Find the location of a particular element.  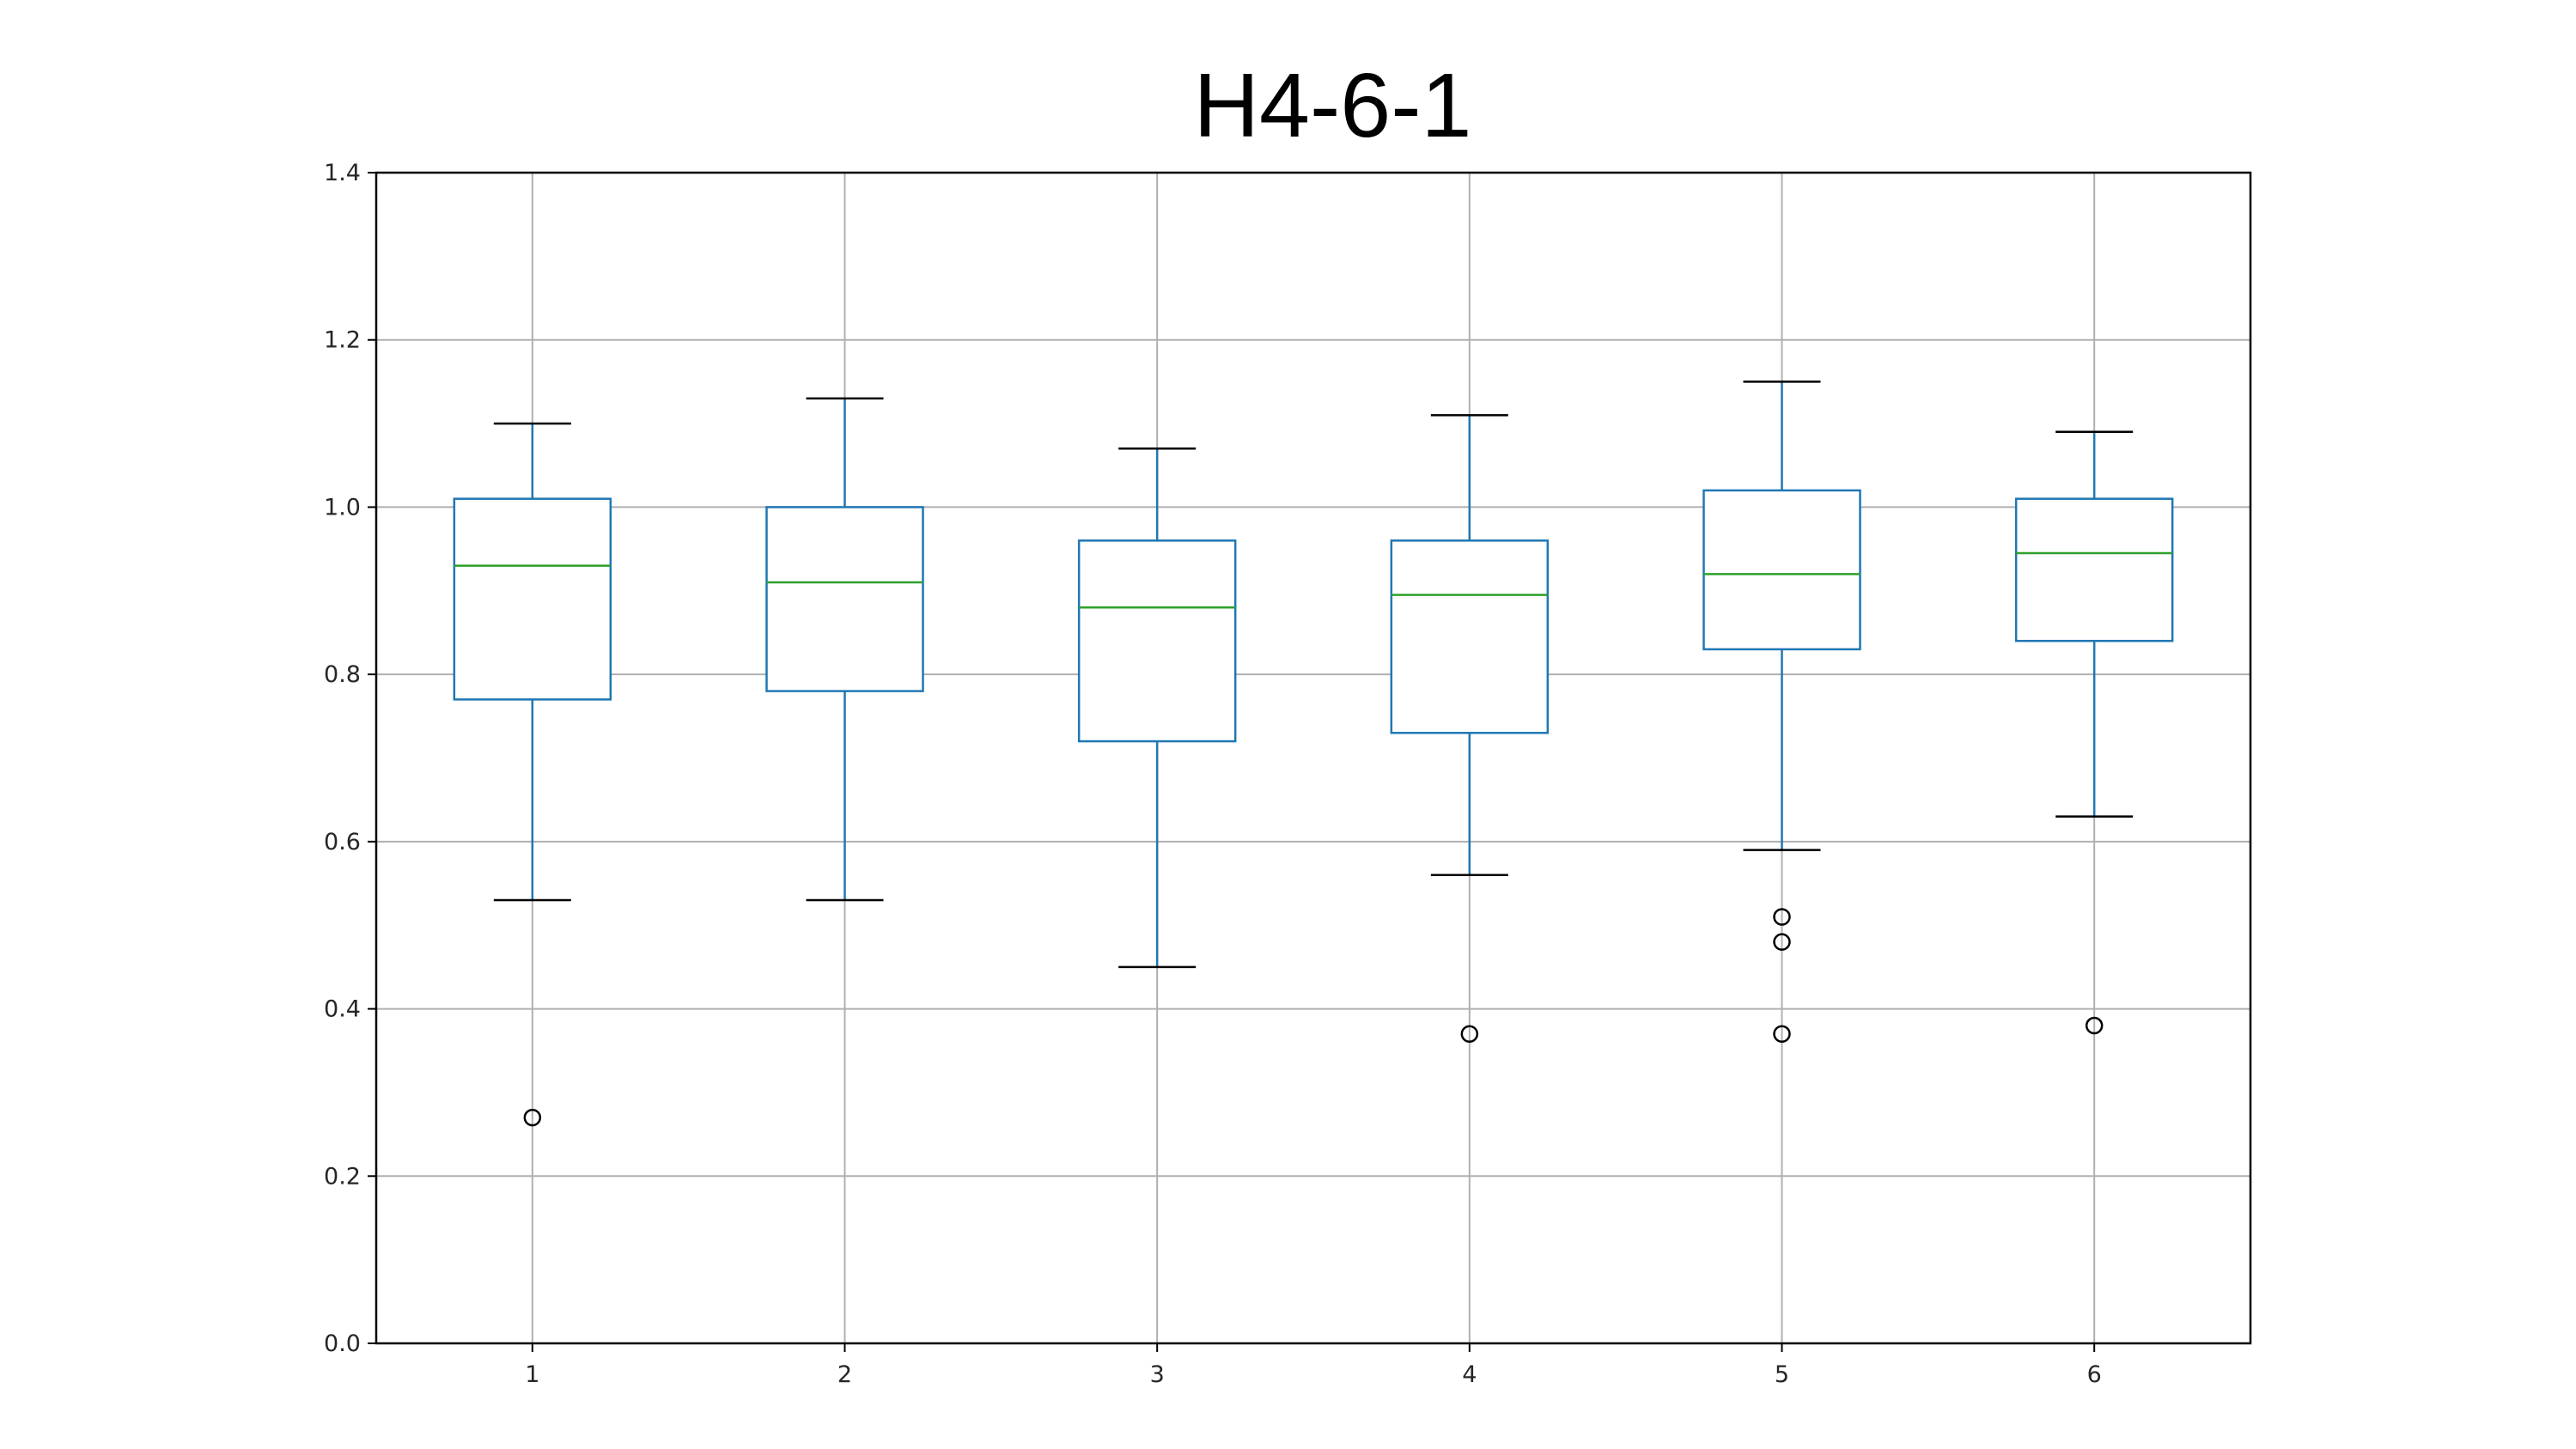

y-tick-label: 0.4 is located at coordinates (342, 1009).